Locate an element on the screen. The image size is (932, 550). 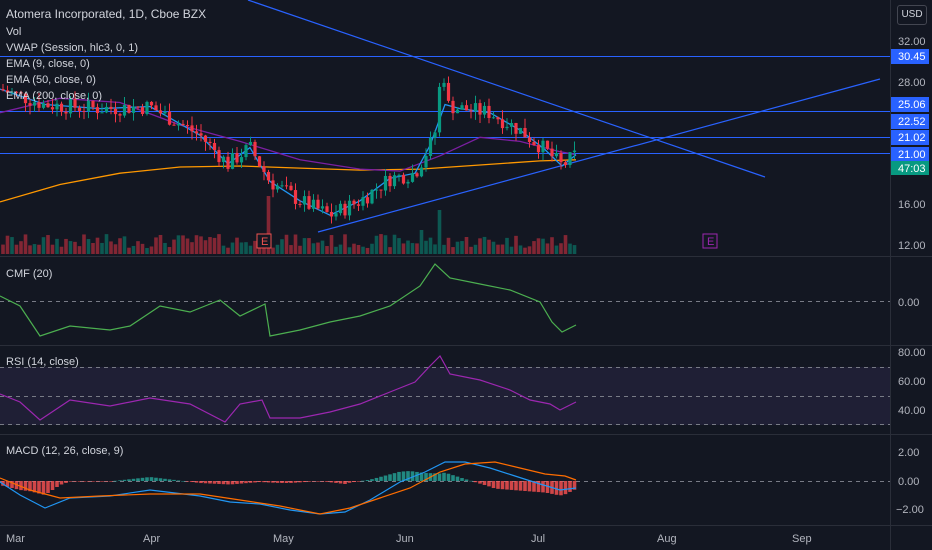
cmf-tick: 0.00 is located at coordinates (908, 303).